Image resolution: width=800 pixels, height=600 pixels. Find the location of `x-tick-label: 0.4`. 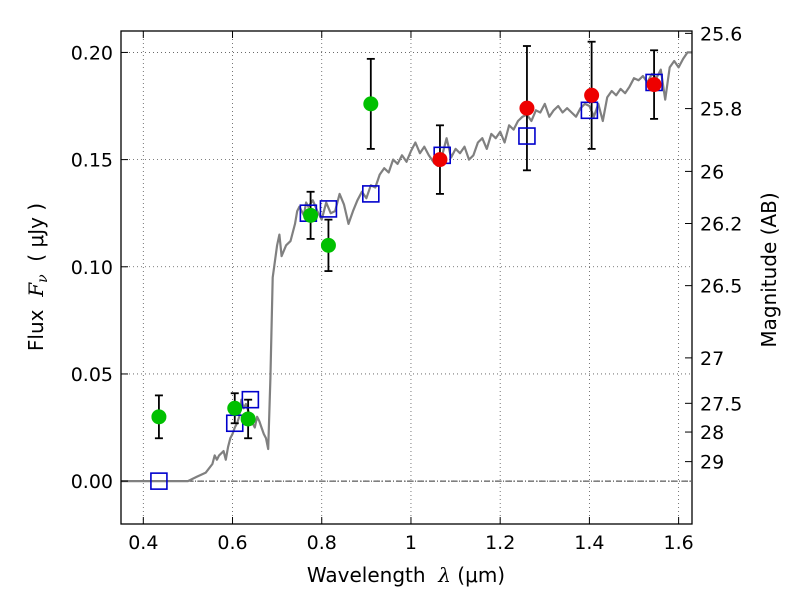

x-tick-label: 0.4 is located at coordinates (143, 543).